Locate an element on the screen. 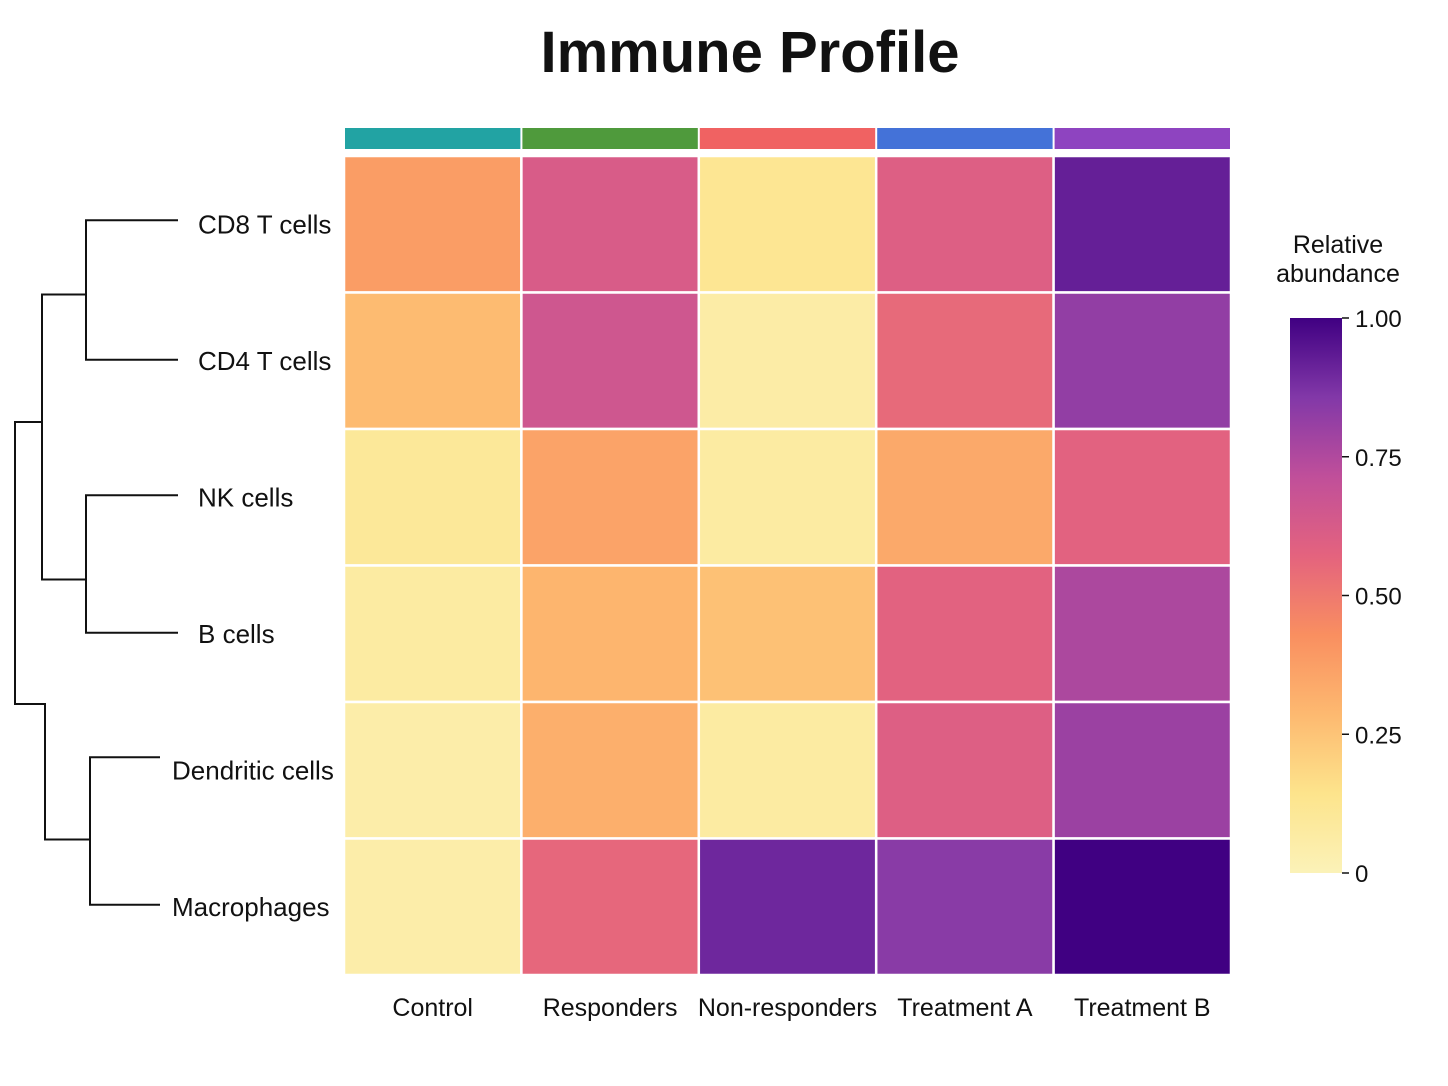 This screenshot has width=1448, height=1086. legend-title: Relative is located at coordinates (1338, 245).